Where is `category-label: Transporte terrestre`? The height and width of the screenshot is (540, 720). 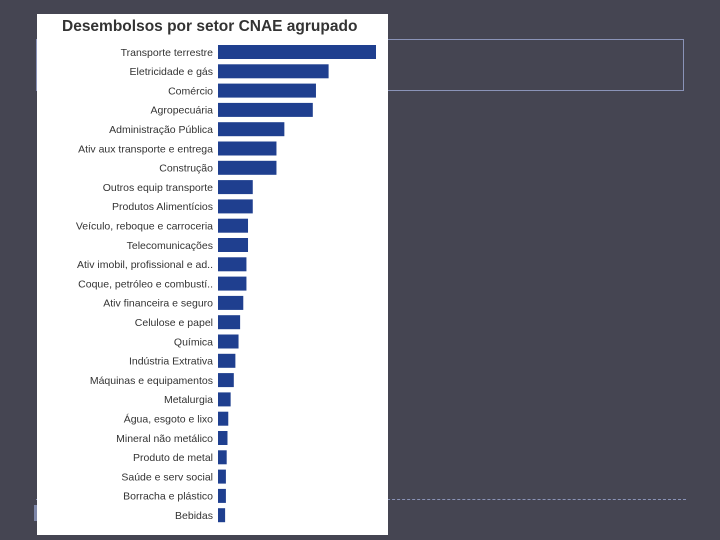 category-label: Transporte terrestre is located at coordinates (167, 53).